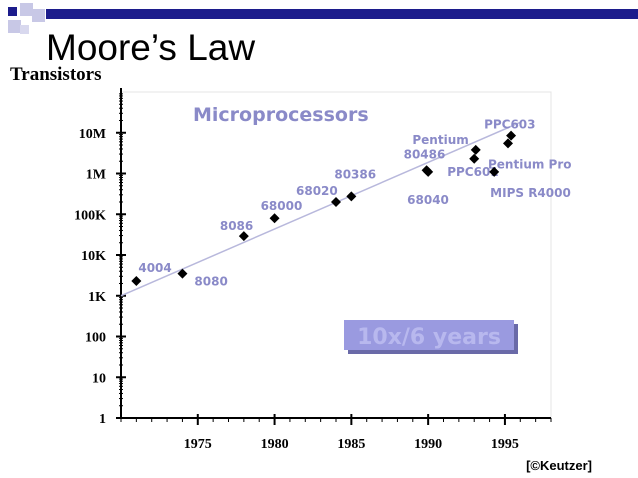  What do you see at coordinates (96, 175) in the screenshot?
I see `y-tick-label: 1M` at bounding box center [96, 175].